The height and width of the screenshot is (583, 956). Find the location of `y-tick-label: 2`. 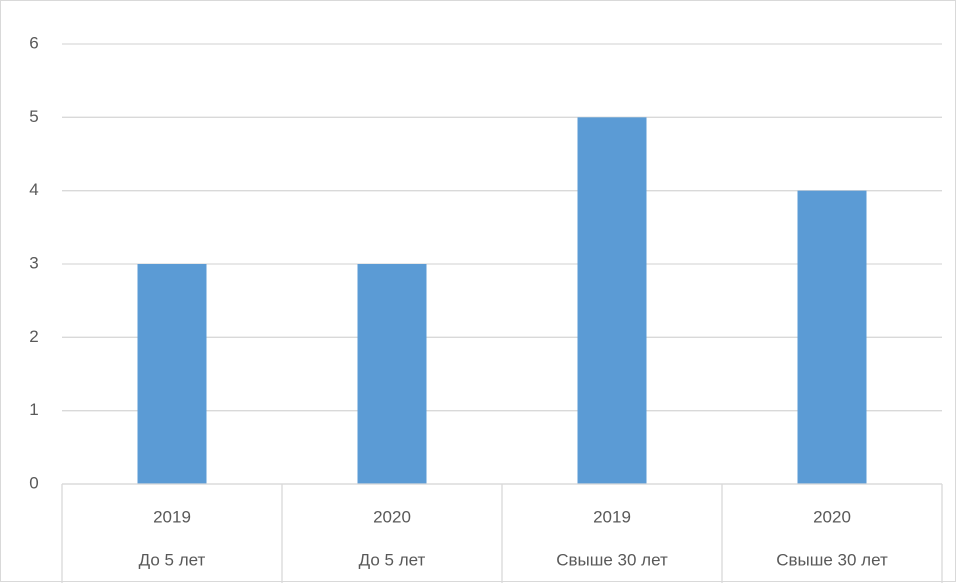

y-tick-label: 2 is located at coordinates (33, 336).